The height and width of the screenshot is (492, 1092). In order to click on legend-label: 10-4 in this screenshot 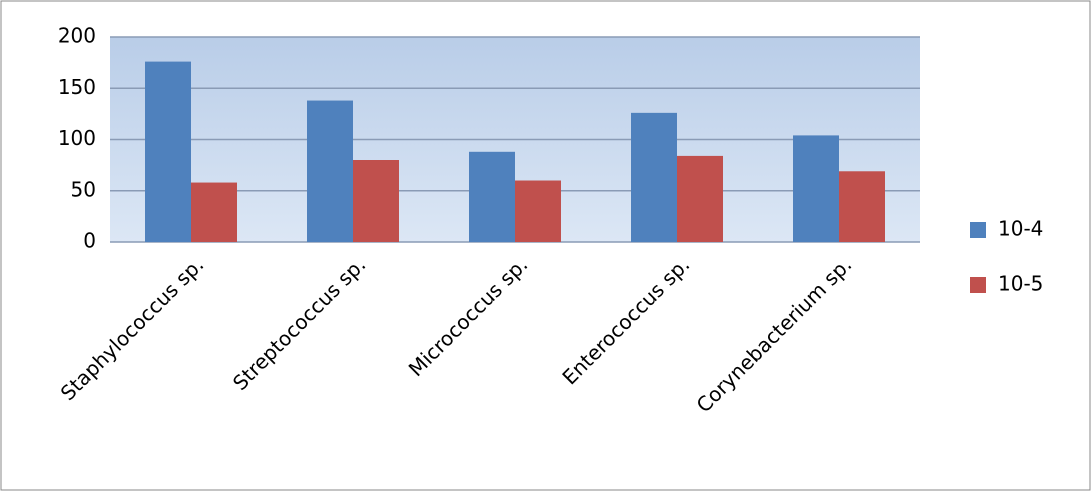, I will do `click(1020, 229)`.